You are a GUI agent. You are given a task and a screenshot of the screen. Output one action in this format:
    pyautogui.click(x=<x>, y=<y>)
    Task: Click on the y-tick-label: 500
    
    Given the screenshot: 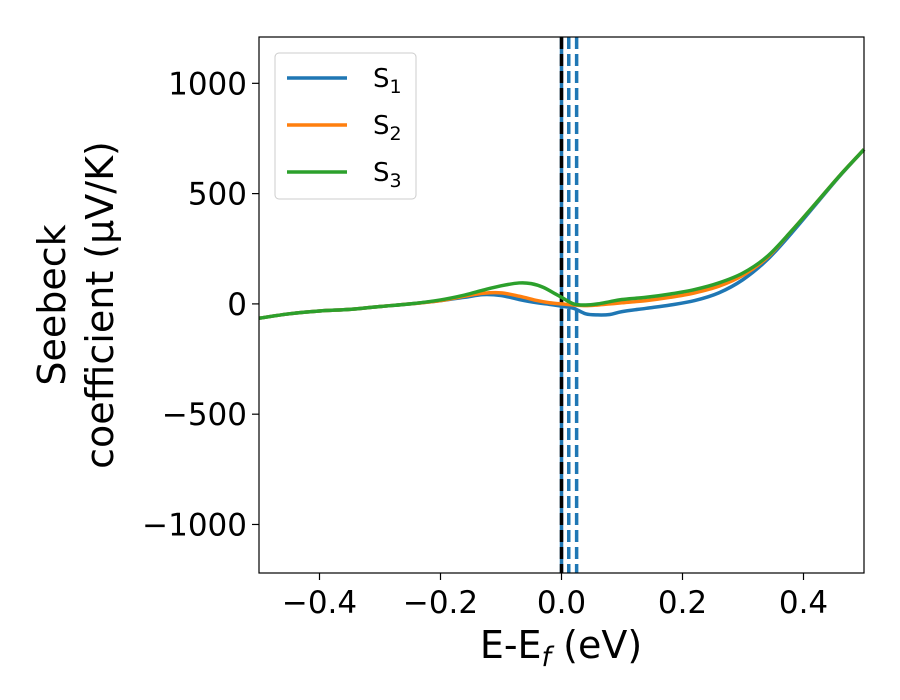 What is the action you would take?
    pyautogui.click(x=217, y=195)
    